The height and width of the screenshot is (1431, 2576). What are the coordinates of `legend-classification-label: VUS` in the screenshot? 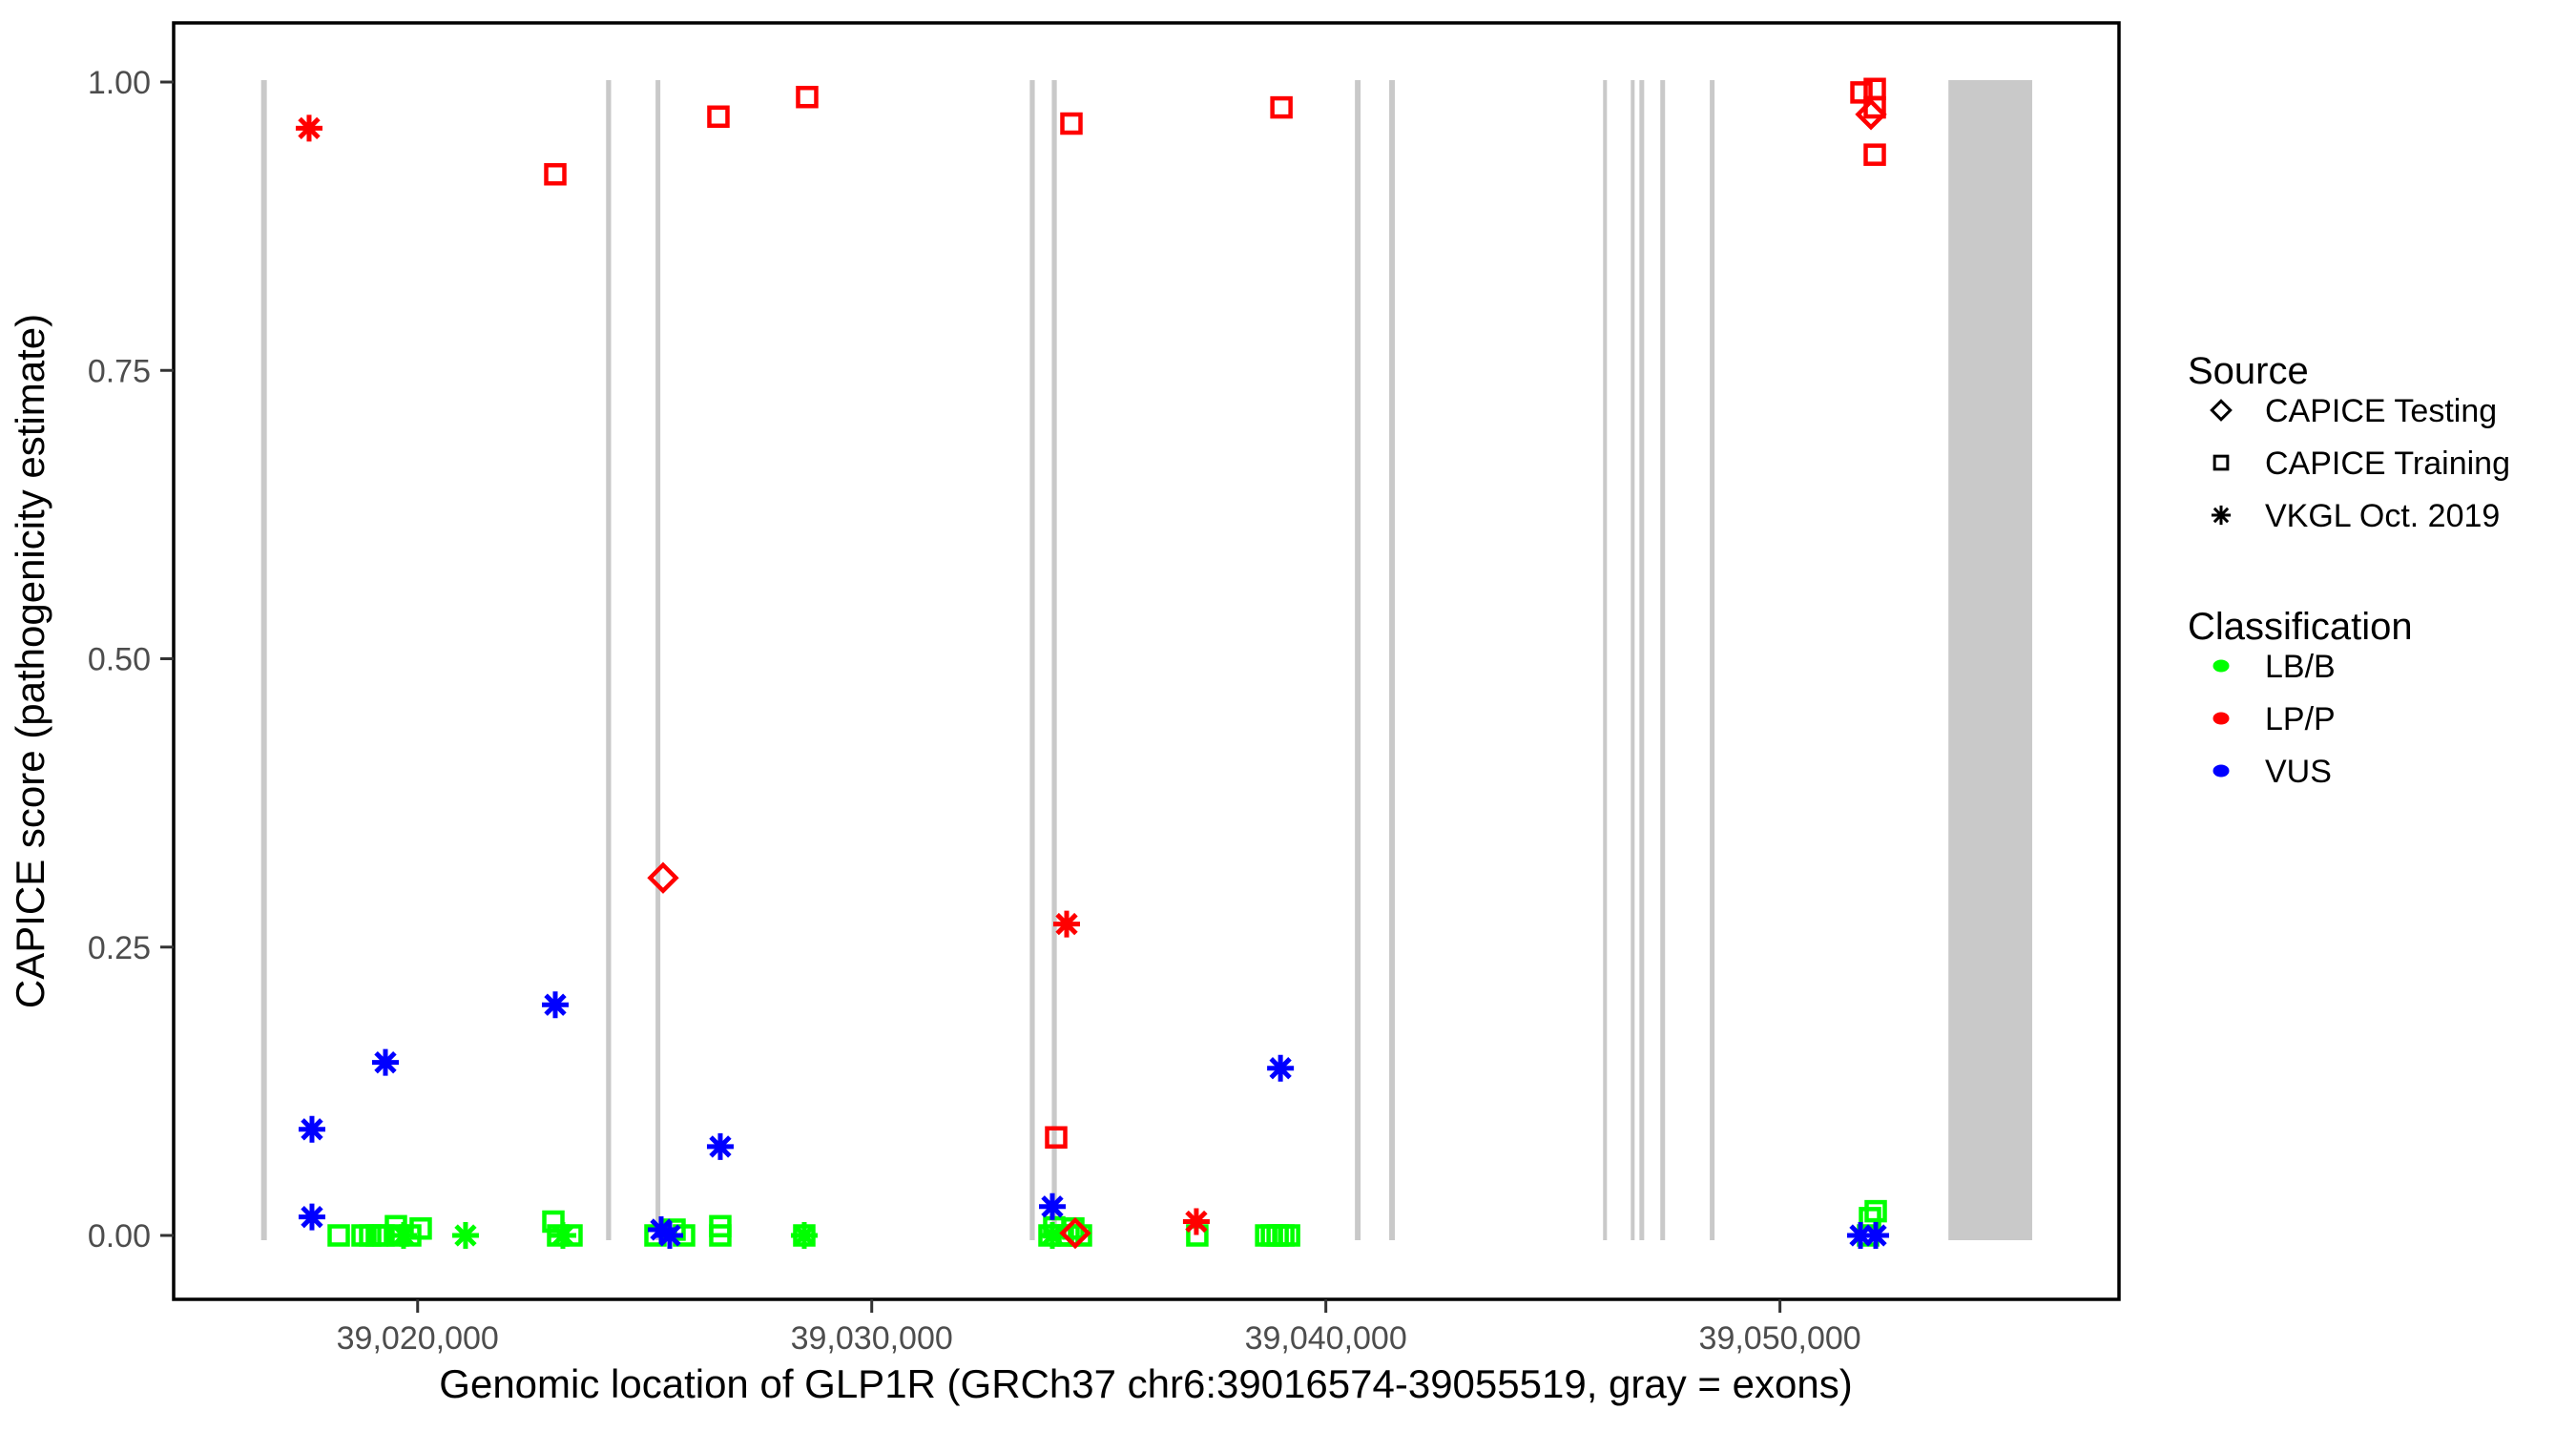 It's located at (2298, 772).